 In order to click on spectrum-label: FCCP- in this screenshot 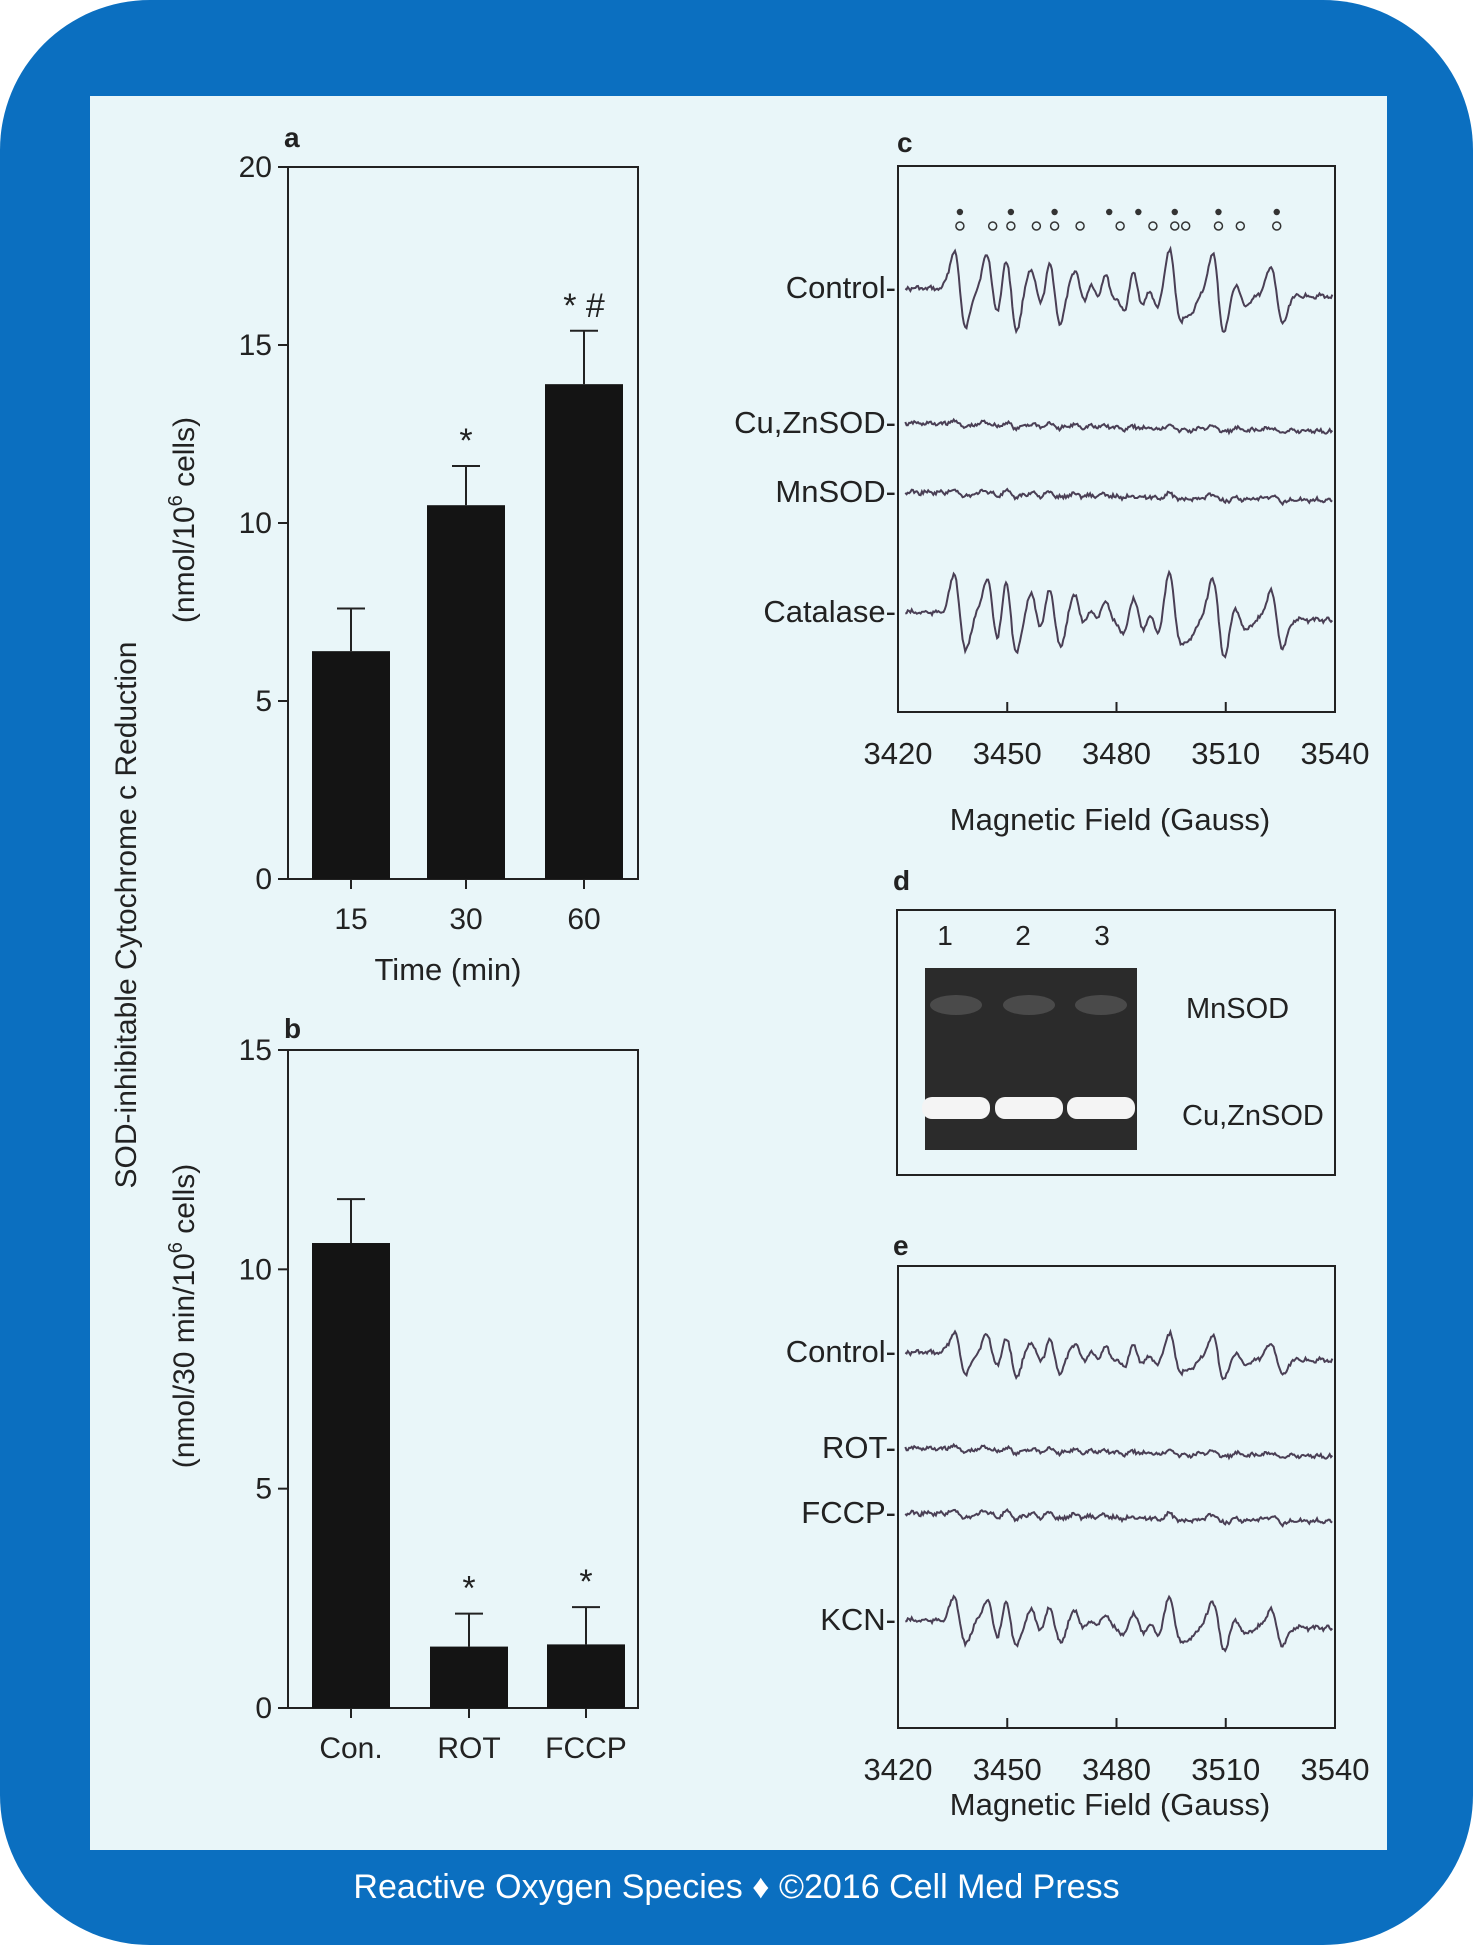, I will do `click(848, 1512)`.